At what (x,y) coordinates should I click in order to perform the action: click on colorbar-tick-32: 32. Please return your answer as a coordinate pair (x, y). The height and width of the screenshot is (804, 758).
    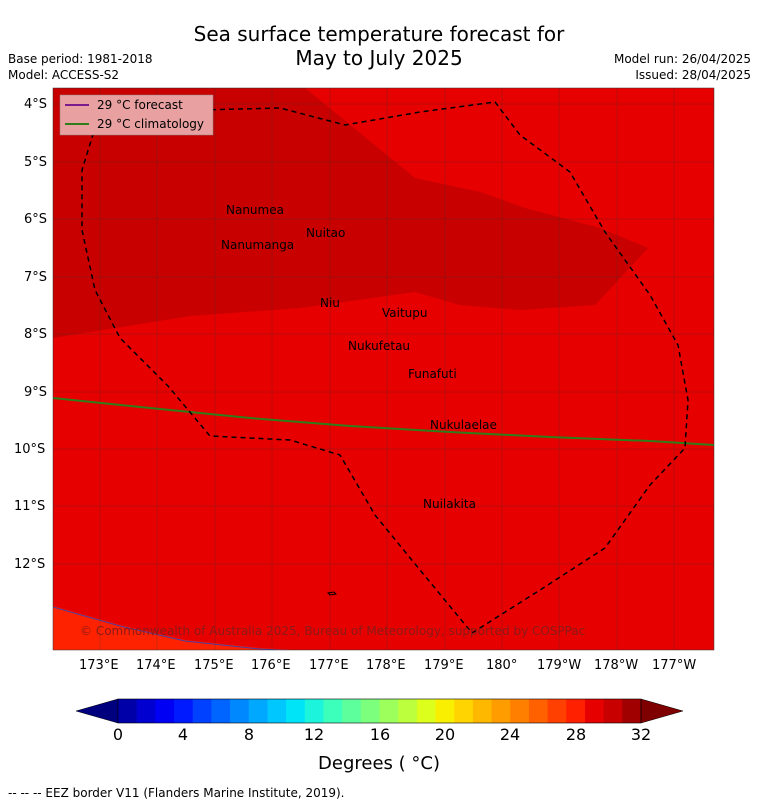
    Looking at the image, I should click on (641, 734).